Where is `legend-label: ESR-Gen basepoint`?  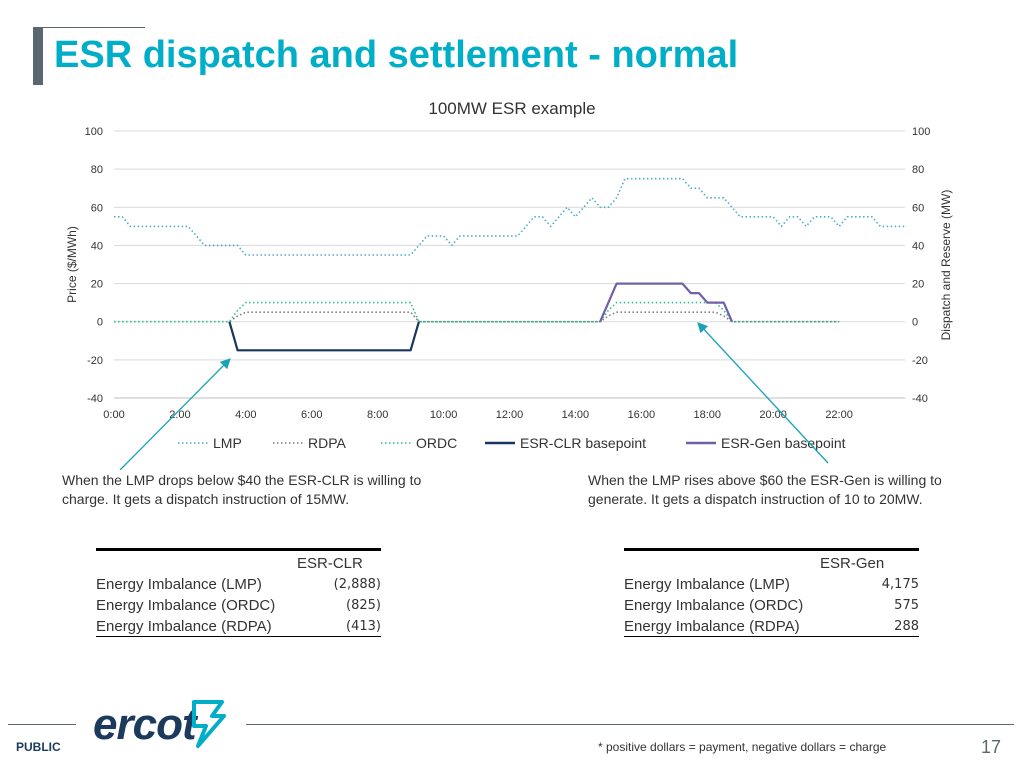
legend-label: ESR-Gen basepoint is located at coordinates (783, 443).